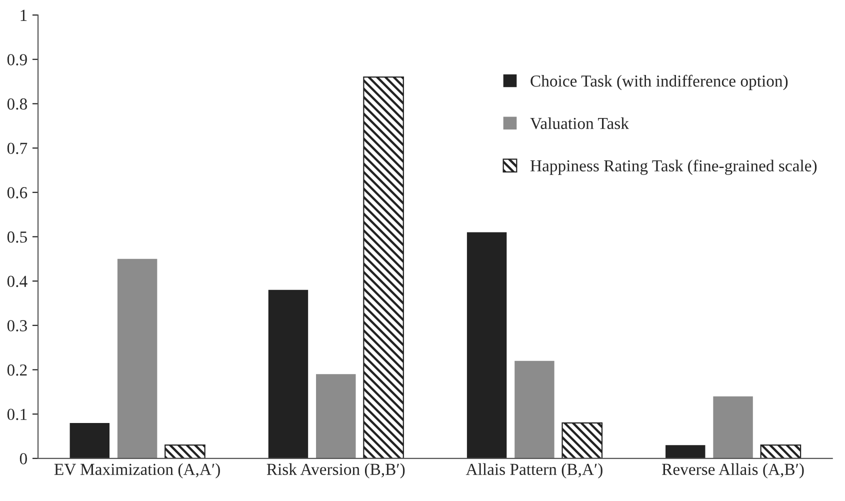 The height and width of the screenshot is (501, 845). What do you see at coordinates (17, 104) in the screenshot?
I see `y-tick-label: 0.8` at bounding box center [17, 104].